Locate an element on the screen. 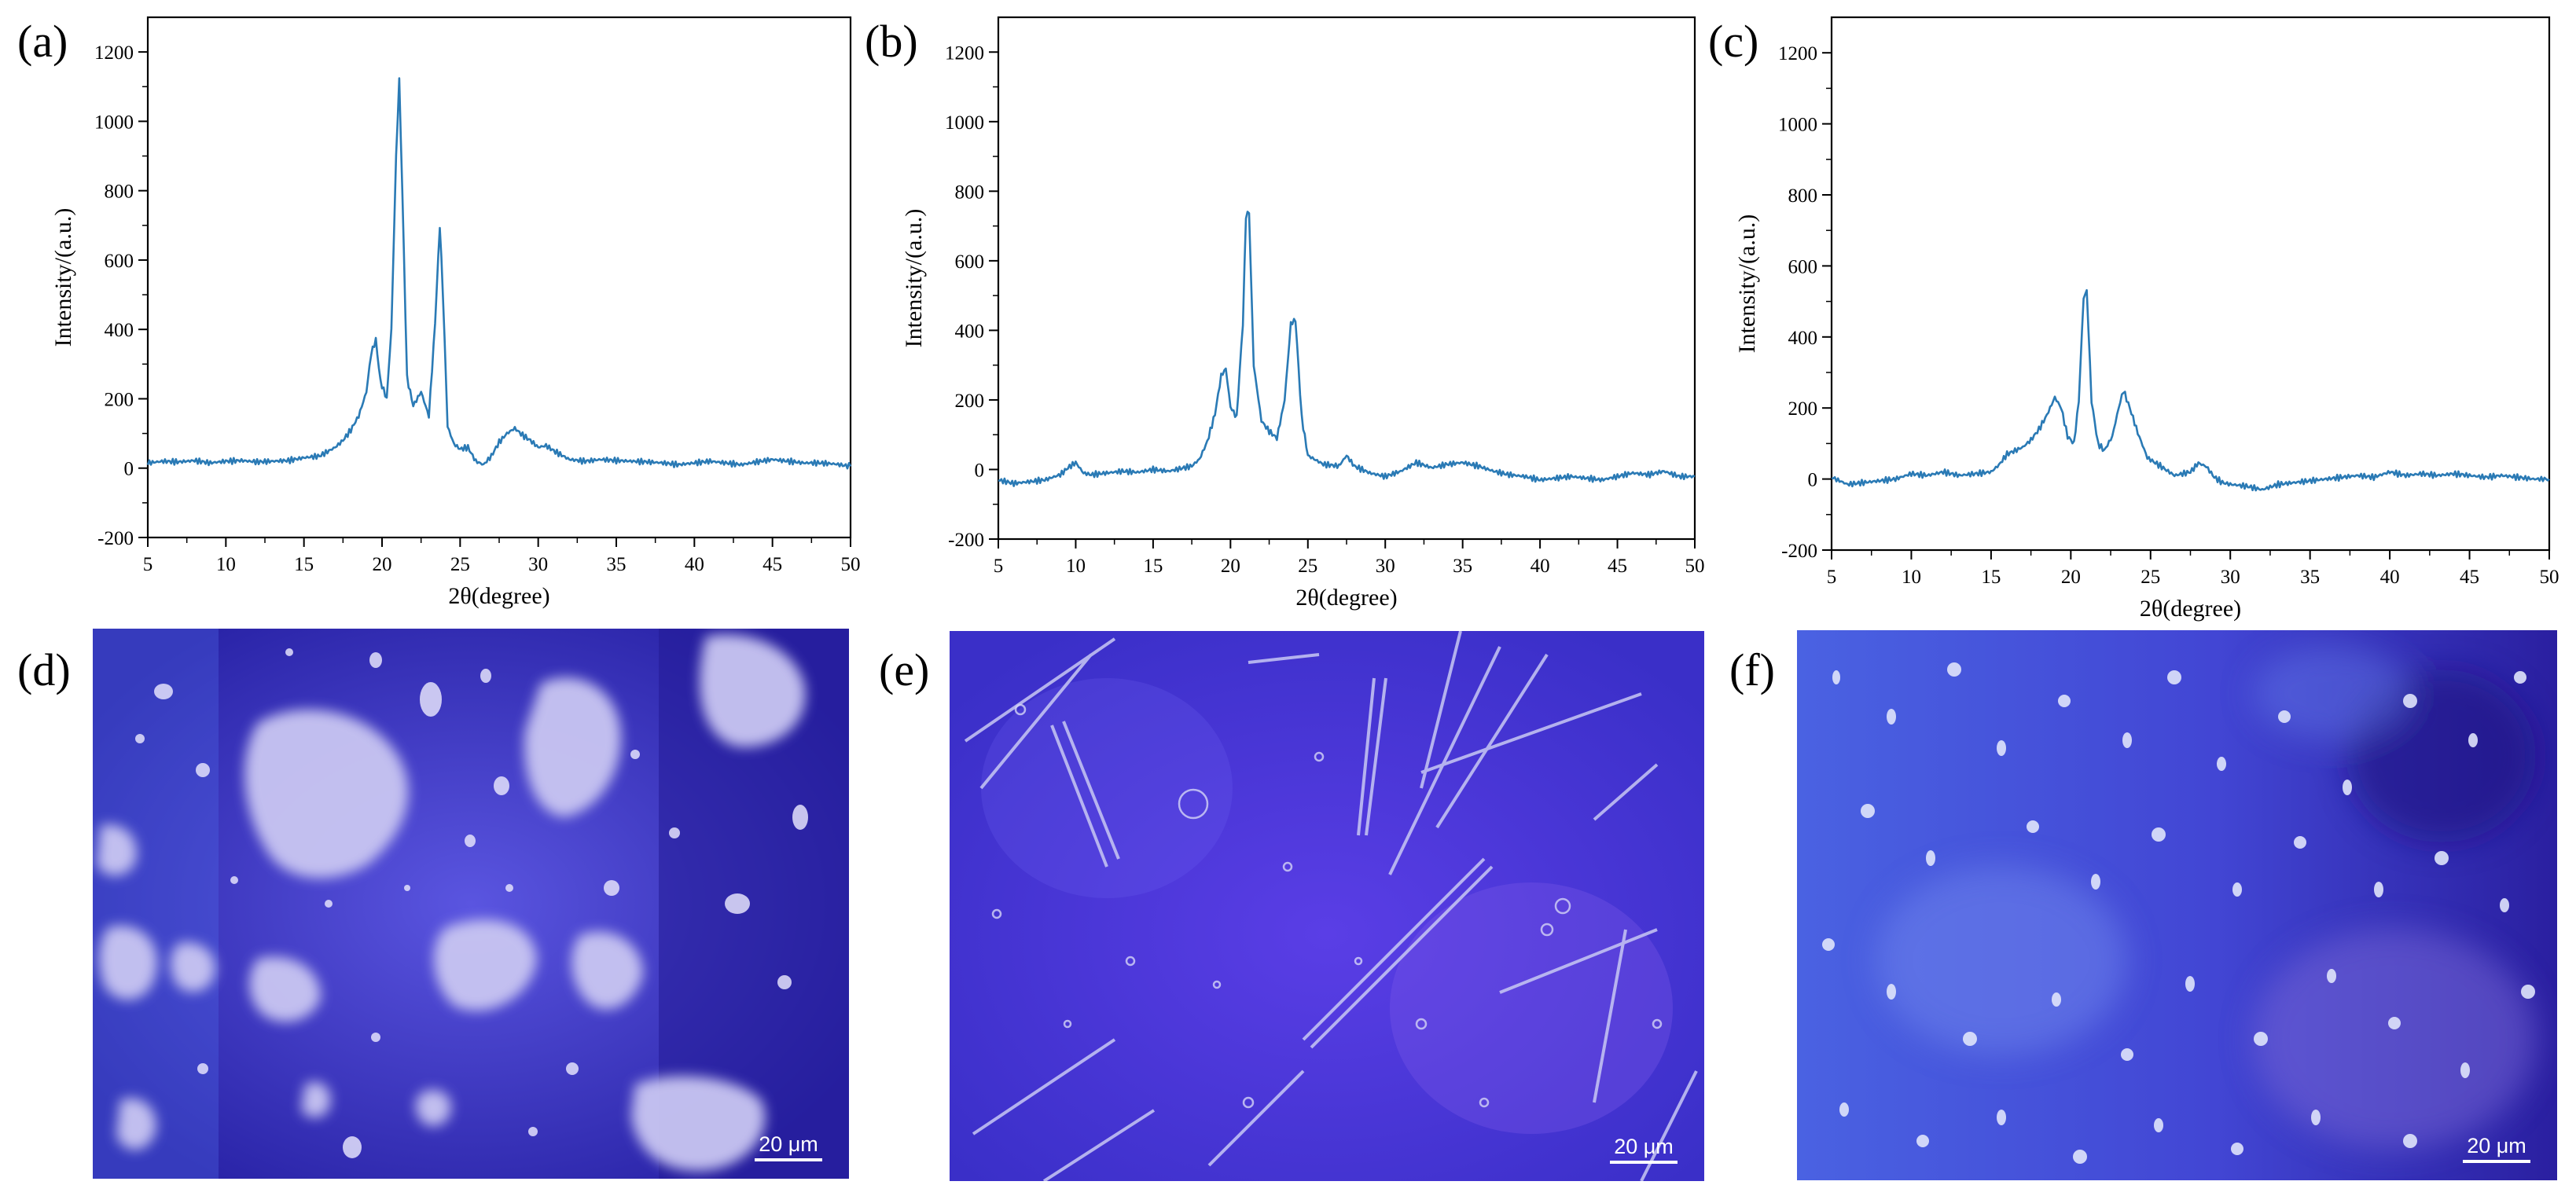 This screenshot has height=1196, width=2576. x-tick-label-c: 45 is located at coordinates (2469, 577).